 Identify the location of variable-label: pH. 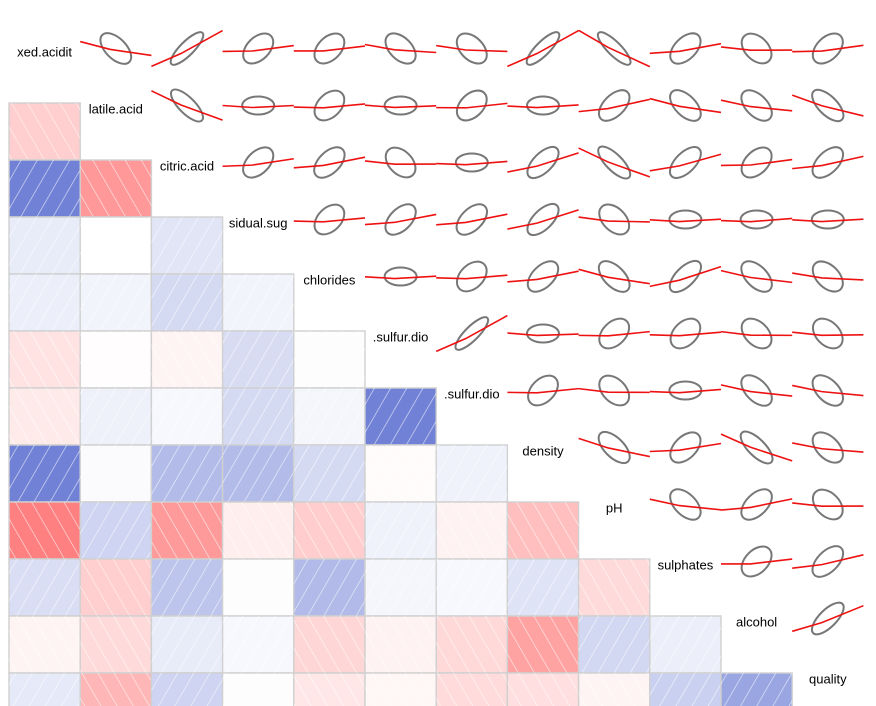
(614, 508).